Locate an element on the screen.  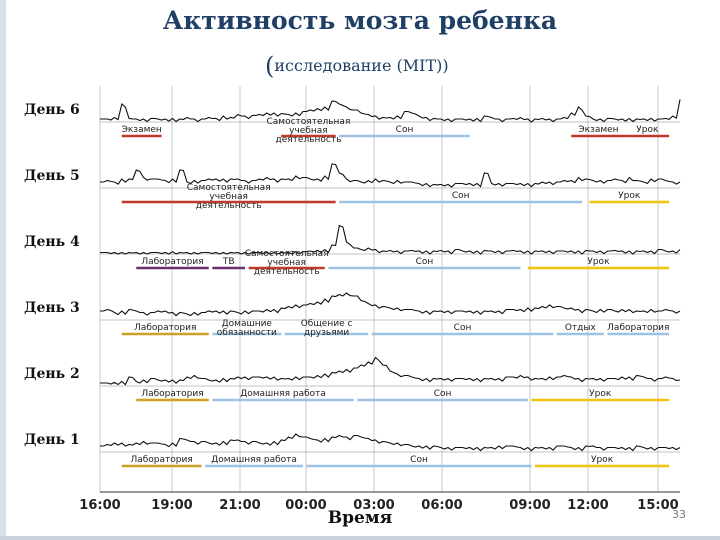
side-decoration-strip is located at coordinates (3, 270).